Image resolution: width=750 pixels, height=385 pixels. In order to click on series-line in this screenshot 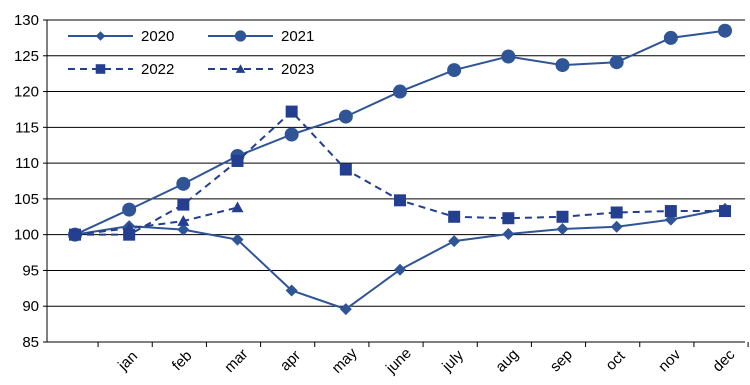, I will do `click(156, 221)`.